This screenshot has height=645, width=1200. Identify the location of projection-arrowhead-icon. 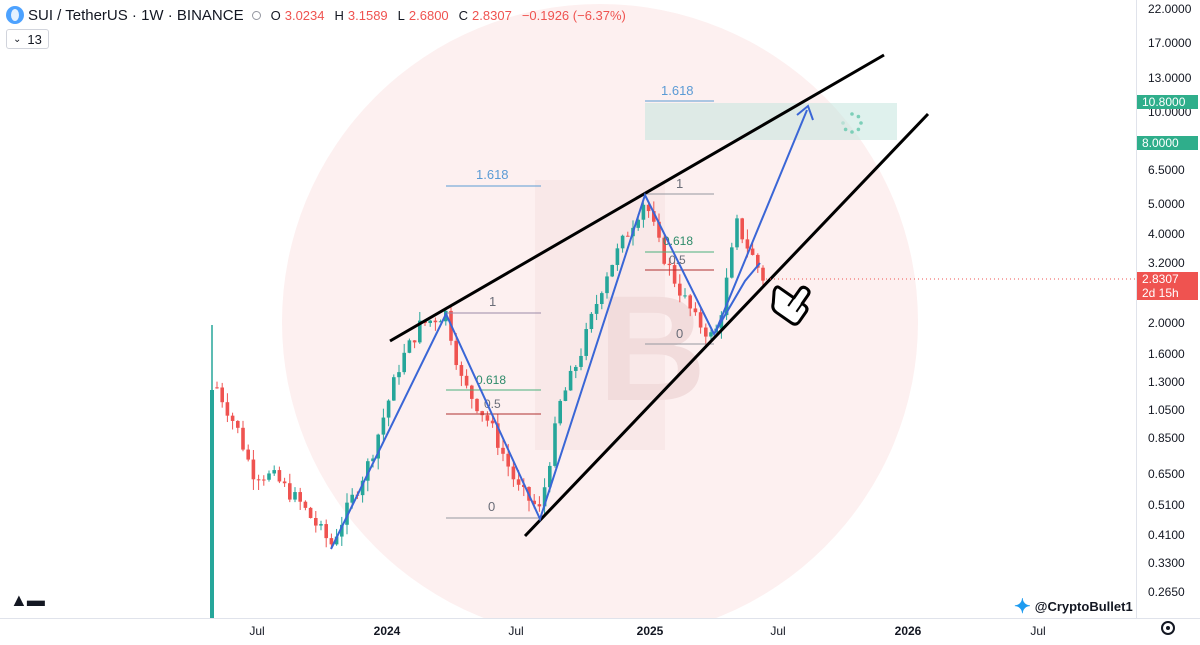
(805, 112).